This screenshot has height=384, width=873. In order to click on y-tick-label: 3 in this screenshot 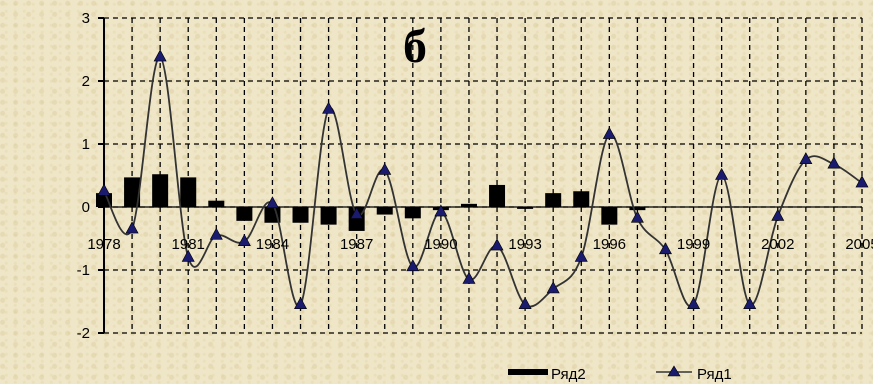, I will do `click(86, 18)`.